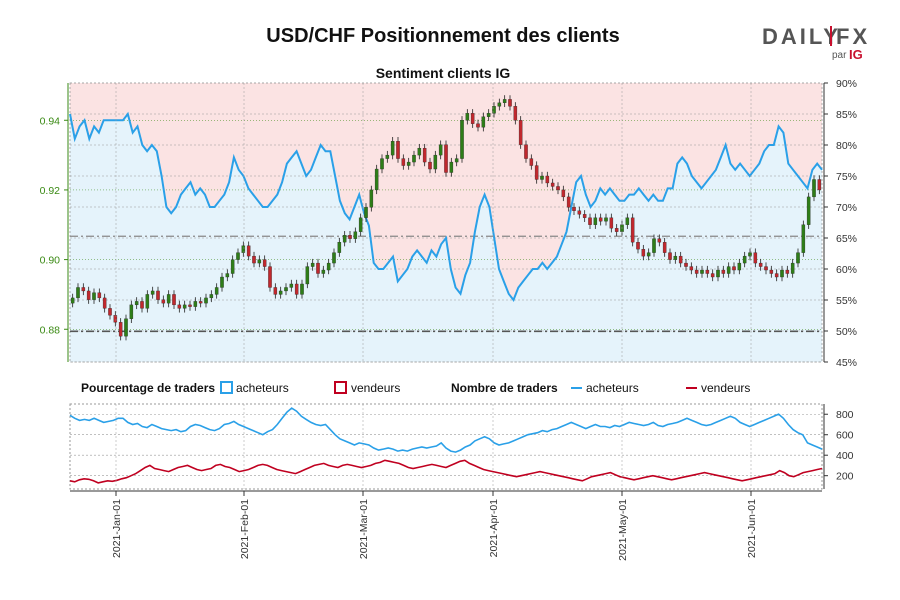 This screenshot has width=900, height=600. Describe the element at coordinates (846, 177) in the screenshot. I see `pct-tick-label: 75%` at that location.